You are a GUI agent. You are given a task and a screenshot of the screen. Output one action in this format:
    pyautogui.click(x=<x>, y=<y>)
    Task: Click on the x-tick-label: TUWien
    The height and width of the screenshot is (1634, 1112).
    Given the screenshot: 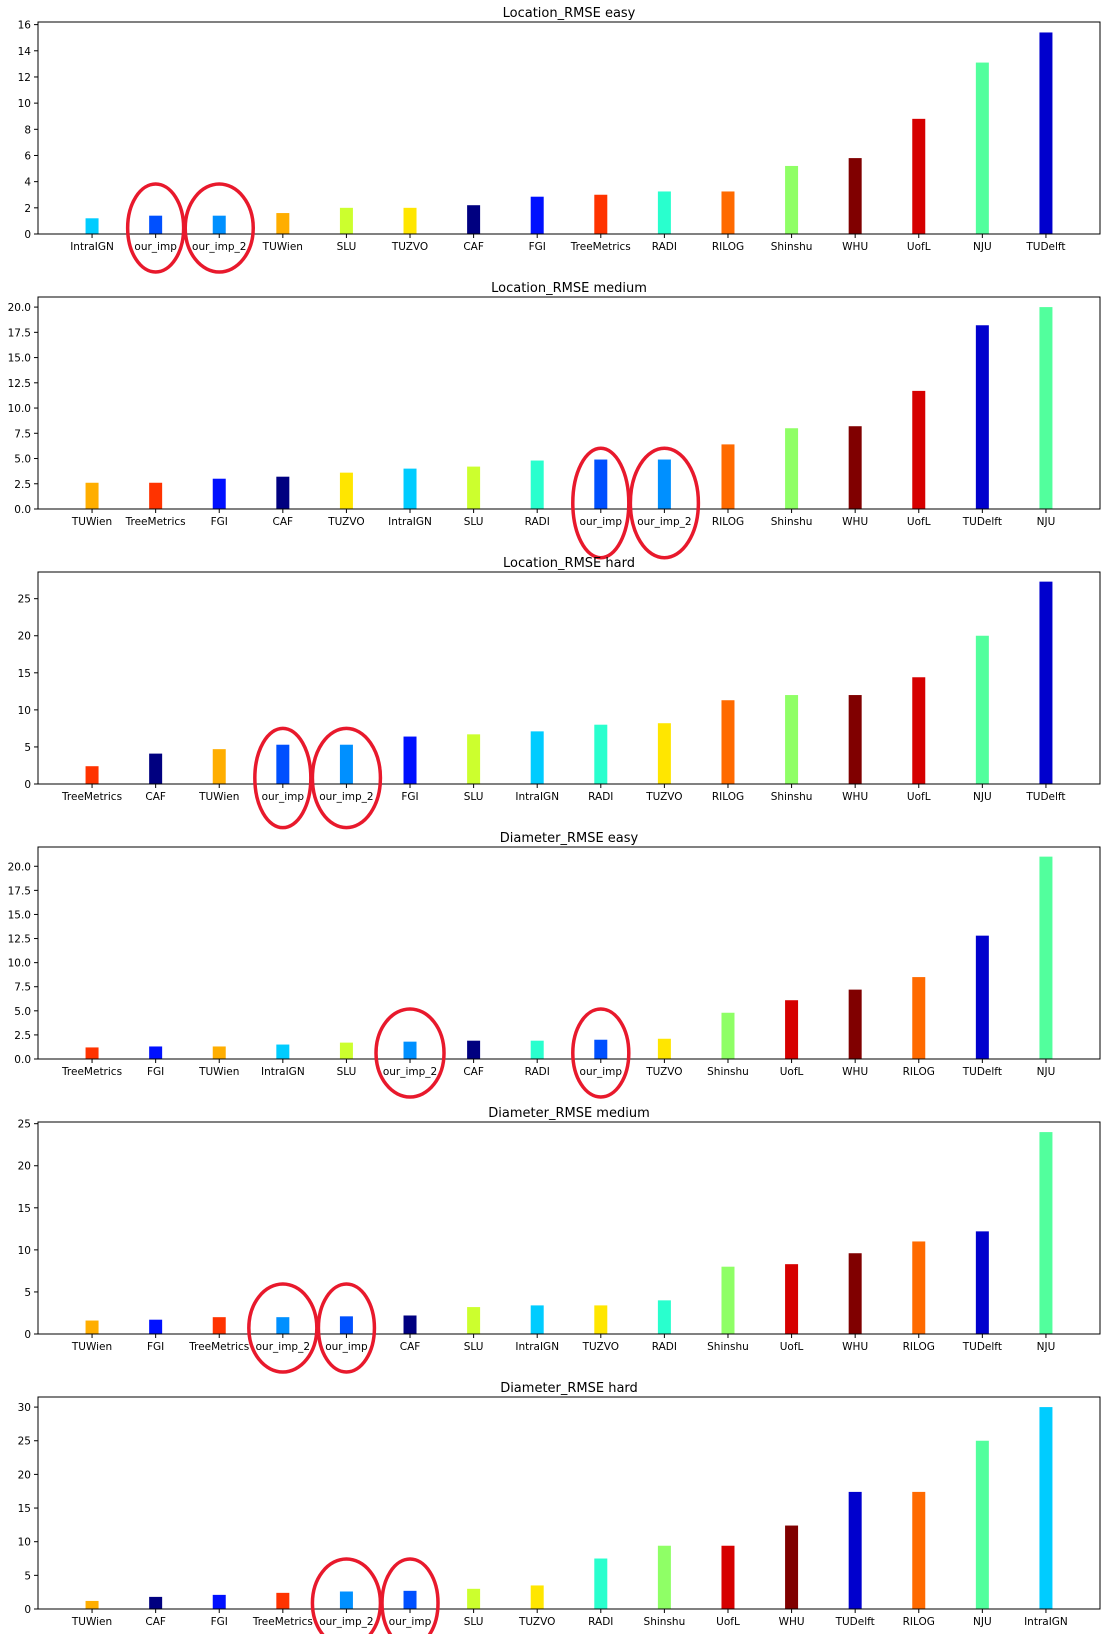 What is the action you would take?
    pyautogui.click(x=91, y=1347)
    